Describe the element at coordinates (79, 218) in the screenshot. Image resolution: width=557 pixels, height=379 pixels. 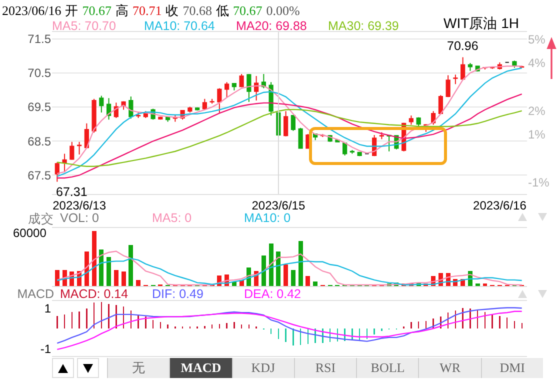
I see `text: VOL: 0` at that location.